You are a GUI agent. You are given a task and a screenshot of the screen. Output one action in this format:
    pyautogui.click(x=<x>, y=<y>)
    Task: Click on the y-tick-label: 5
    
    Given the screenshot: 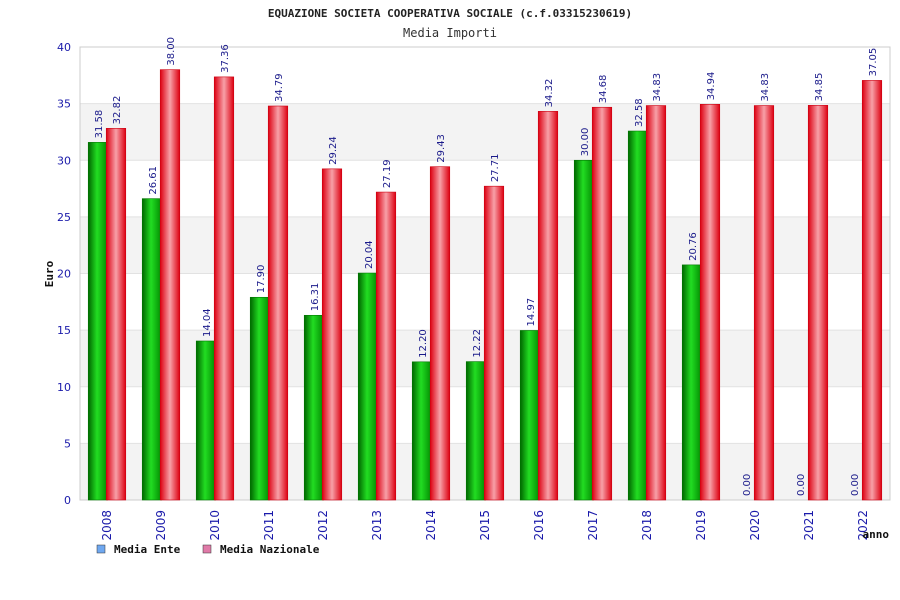 What is the action you would take?
    pyautogui.click(x=67, y=443)
    